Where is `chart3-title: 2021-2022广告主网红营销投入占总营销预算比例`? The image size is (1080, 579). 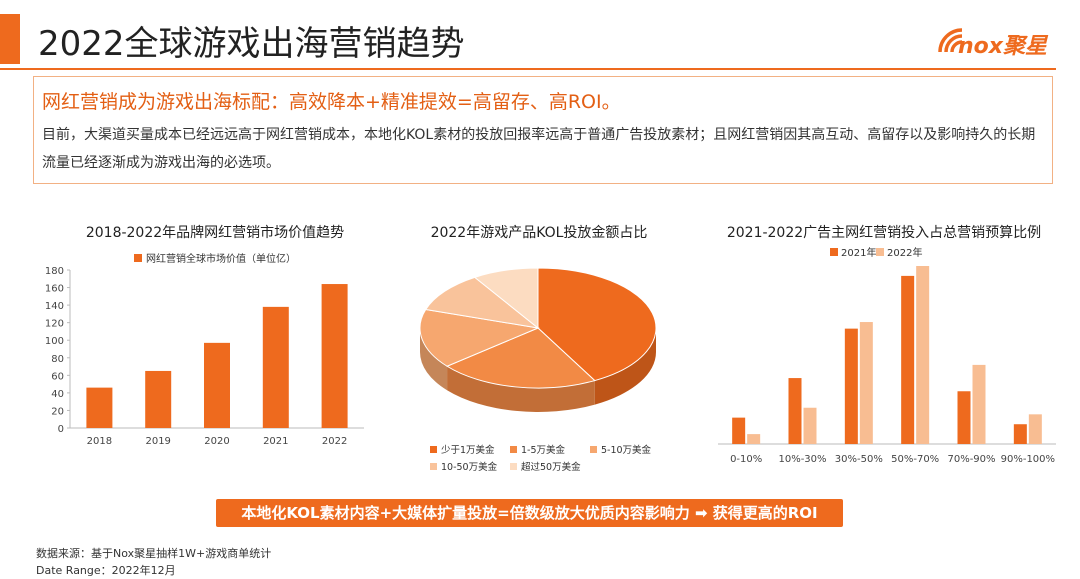 chart3-title: 2021-2022广告主网红营销投入占总营销预算比例 is located at coordinates (884, 233).